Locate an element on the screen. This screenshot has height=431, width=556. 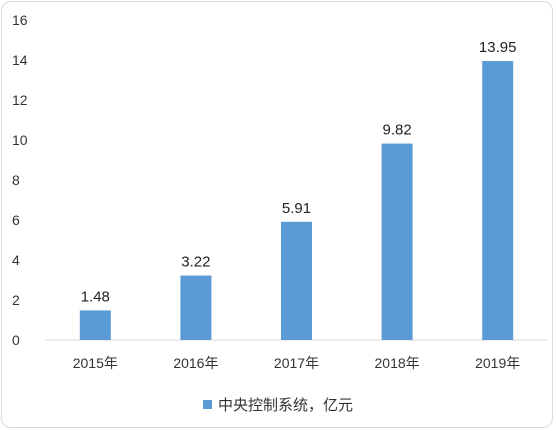
y-tick-label: 6 is located at coordinates (16, 220).